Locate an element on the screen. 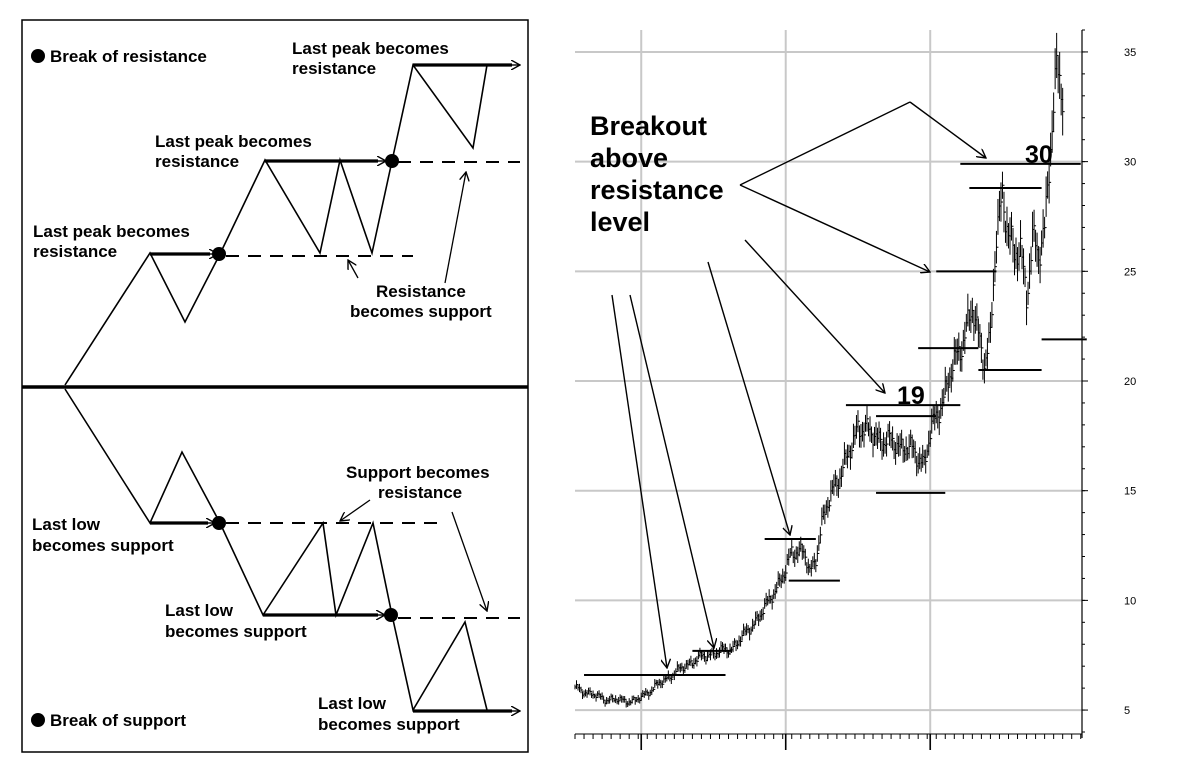 The height and width of the screenshot is (775, 1177). label-support-becomes-resistance: Support becomes resistance is located at coordinates (418, 482).